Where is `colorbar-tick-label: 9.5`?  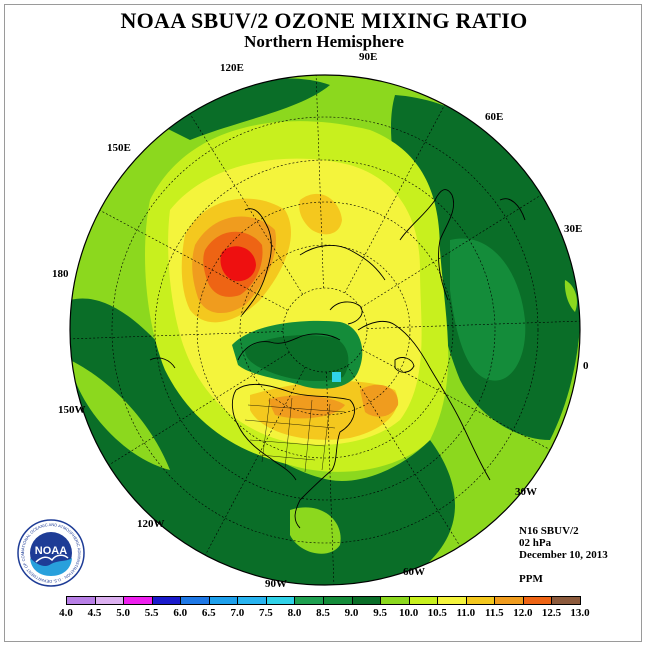
colorbar-tick-label: 9.5 is located at coordinates (380, 613).